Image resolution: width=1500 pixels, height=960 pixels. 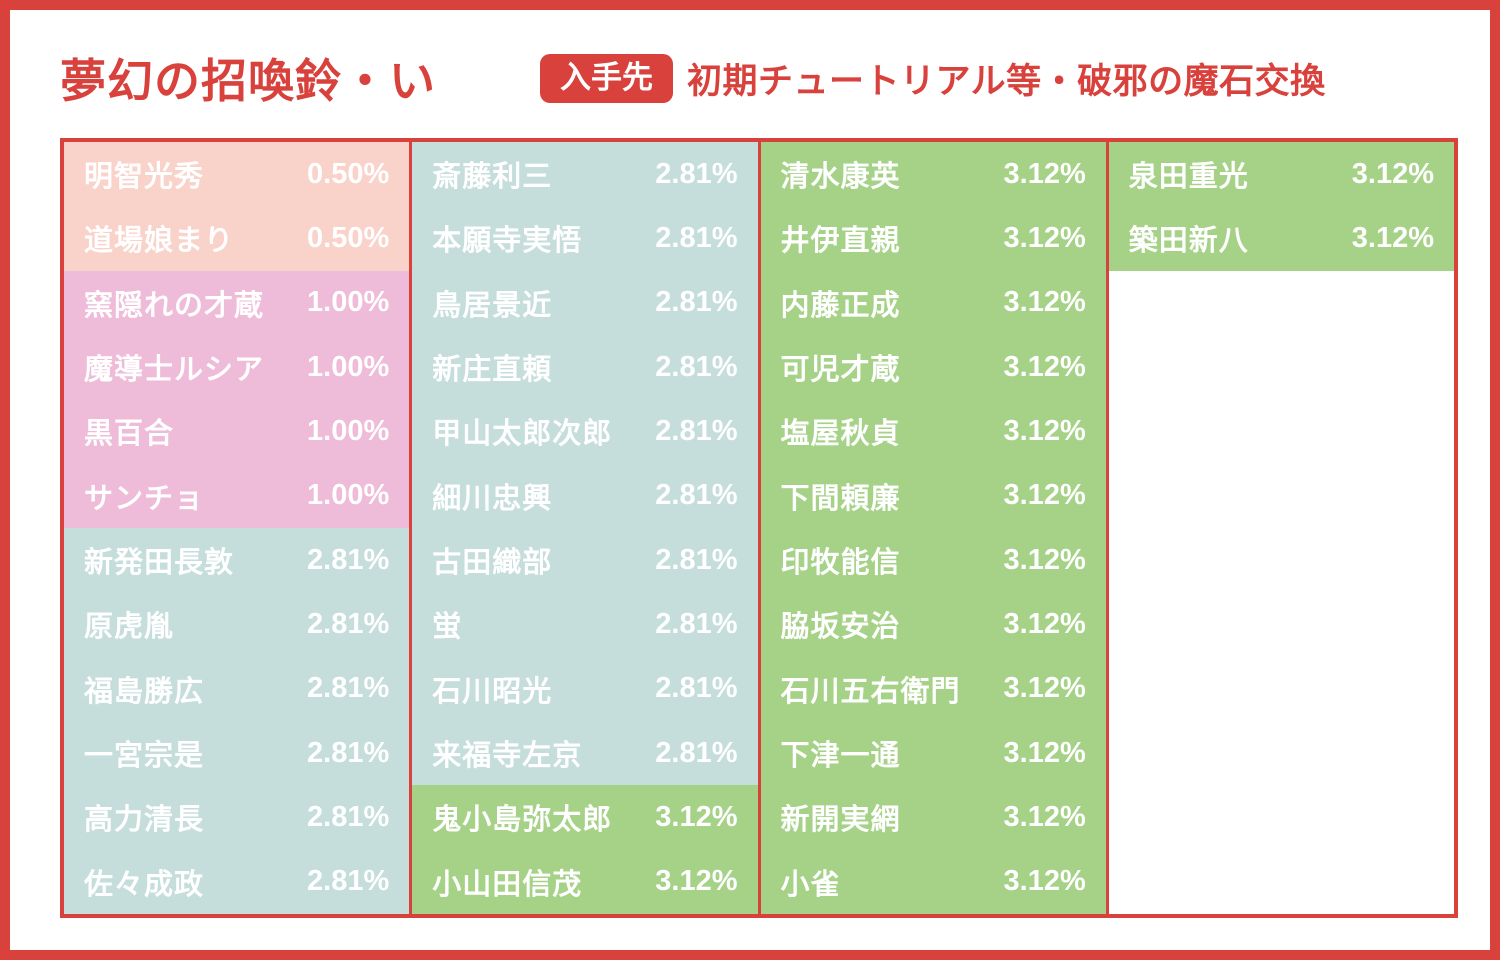 What do you see at coordinates (933, 238) in the screenshot?
I see `table-row: 井伊直親 3.12%` at bounding box center [933, 238].